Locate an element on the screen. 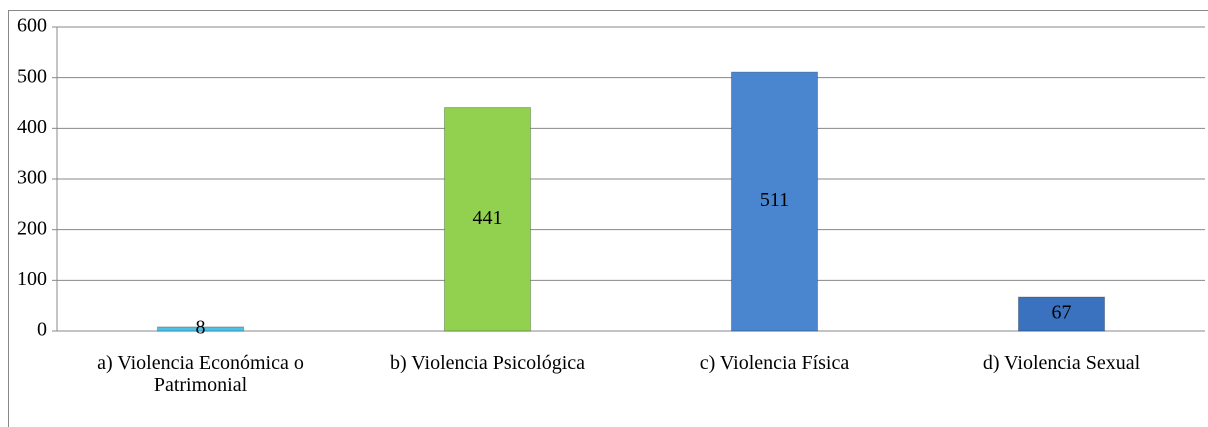 The height and width of the screenshot is (427, 1208). y-tick-label: 300 is located at coordinates (32, 178).